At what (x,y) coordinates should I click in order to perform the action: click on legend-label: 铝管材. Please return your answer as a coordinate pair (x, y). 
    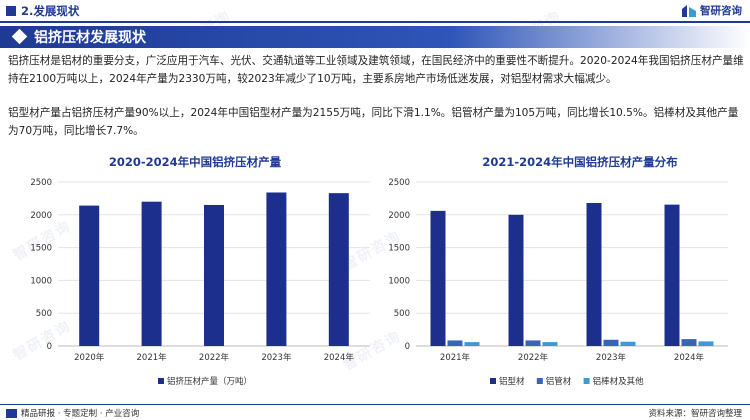
    Looking at the image, I should click on (559, 381).